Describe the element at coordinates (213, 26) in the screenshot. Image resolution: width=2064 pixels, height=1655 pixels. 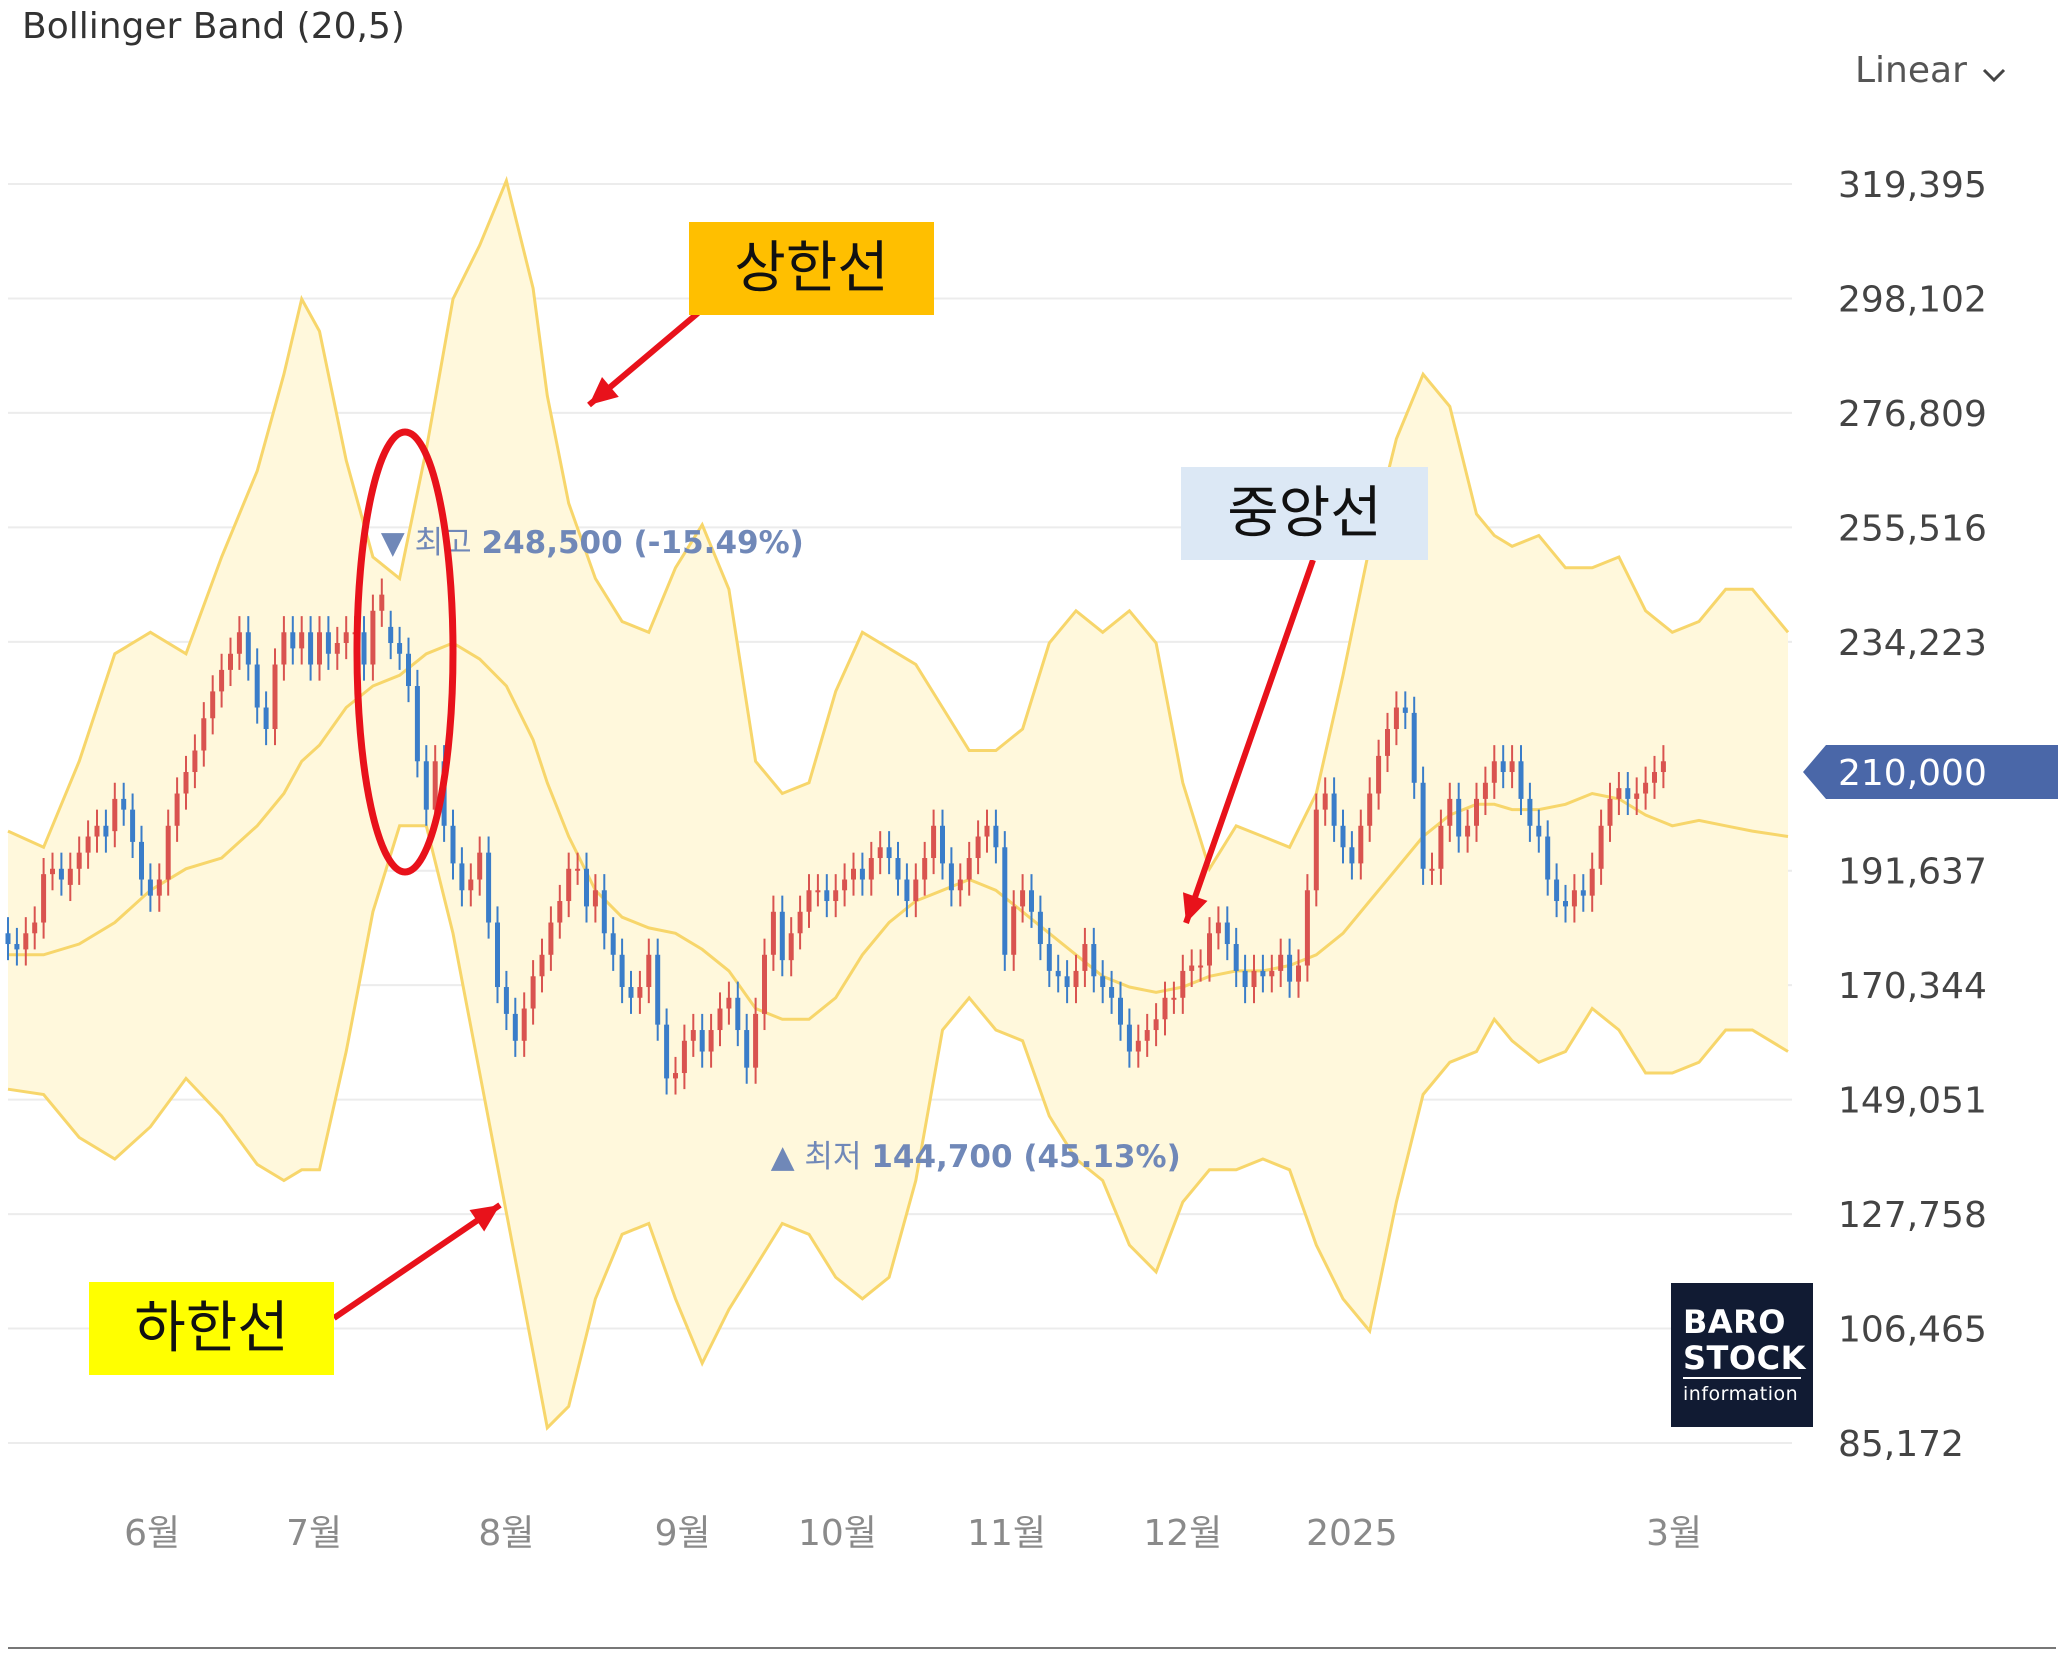
I see `chart-title: Bollinger Band (20,5)` at that location.